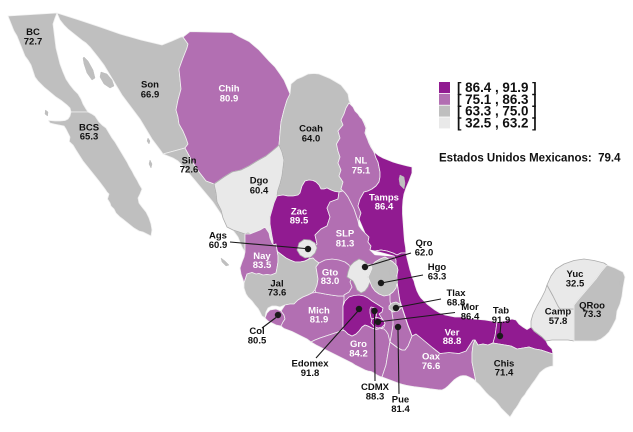 Image resolution: width=633 pixels, height=432 pixels. What do you see at coordinates (437, 276) in the screenshot?
I see `svg-text: 63.3` at bounding box center [437, 276].